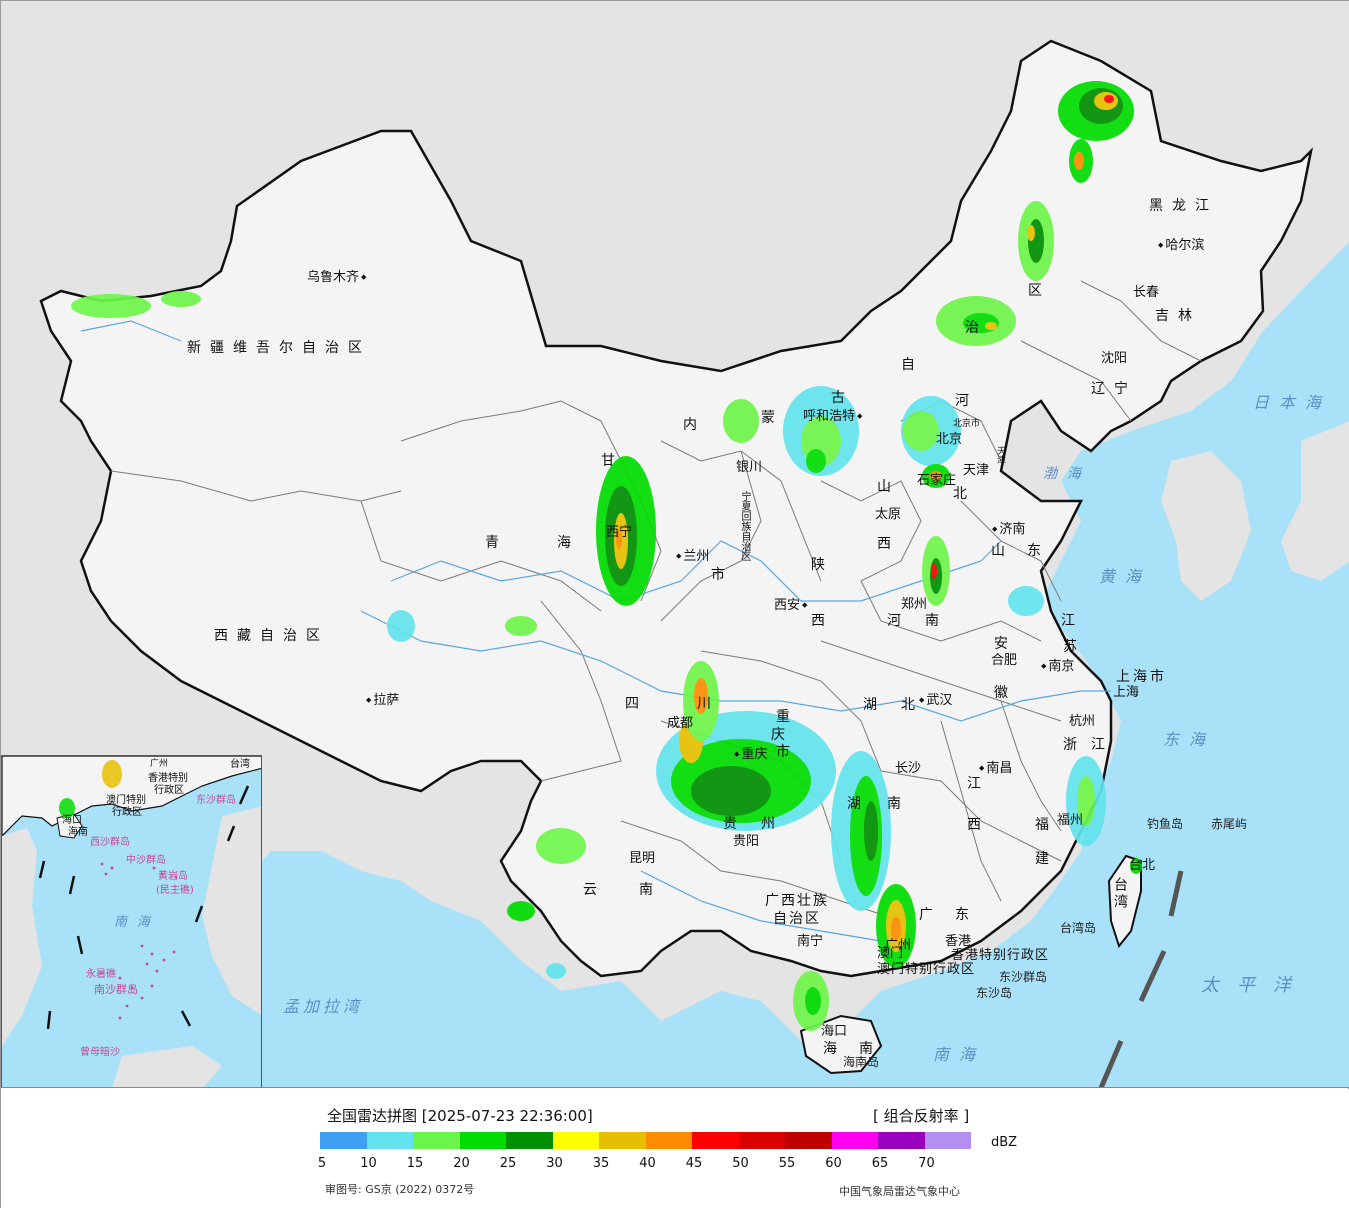 This screenshot has height=1209, width=1349. What do you see at coordinates (890, 953) in the screenshot?
I see `city-macau: 澳门` at bounding box center [890, 953].